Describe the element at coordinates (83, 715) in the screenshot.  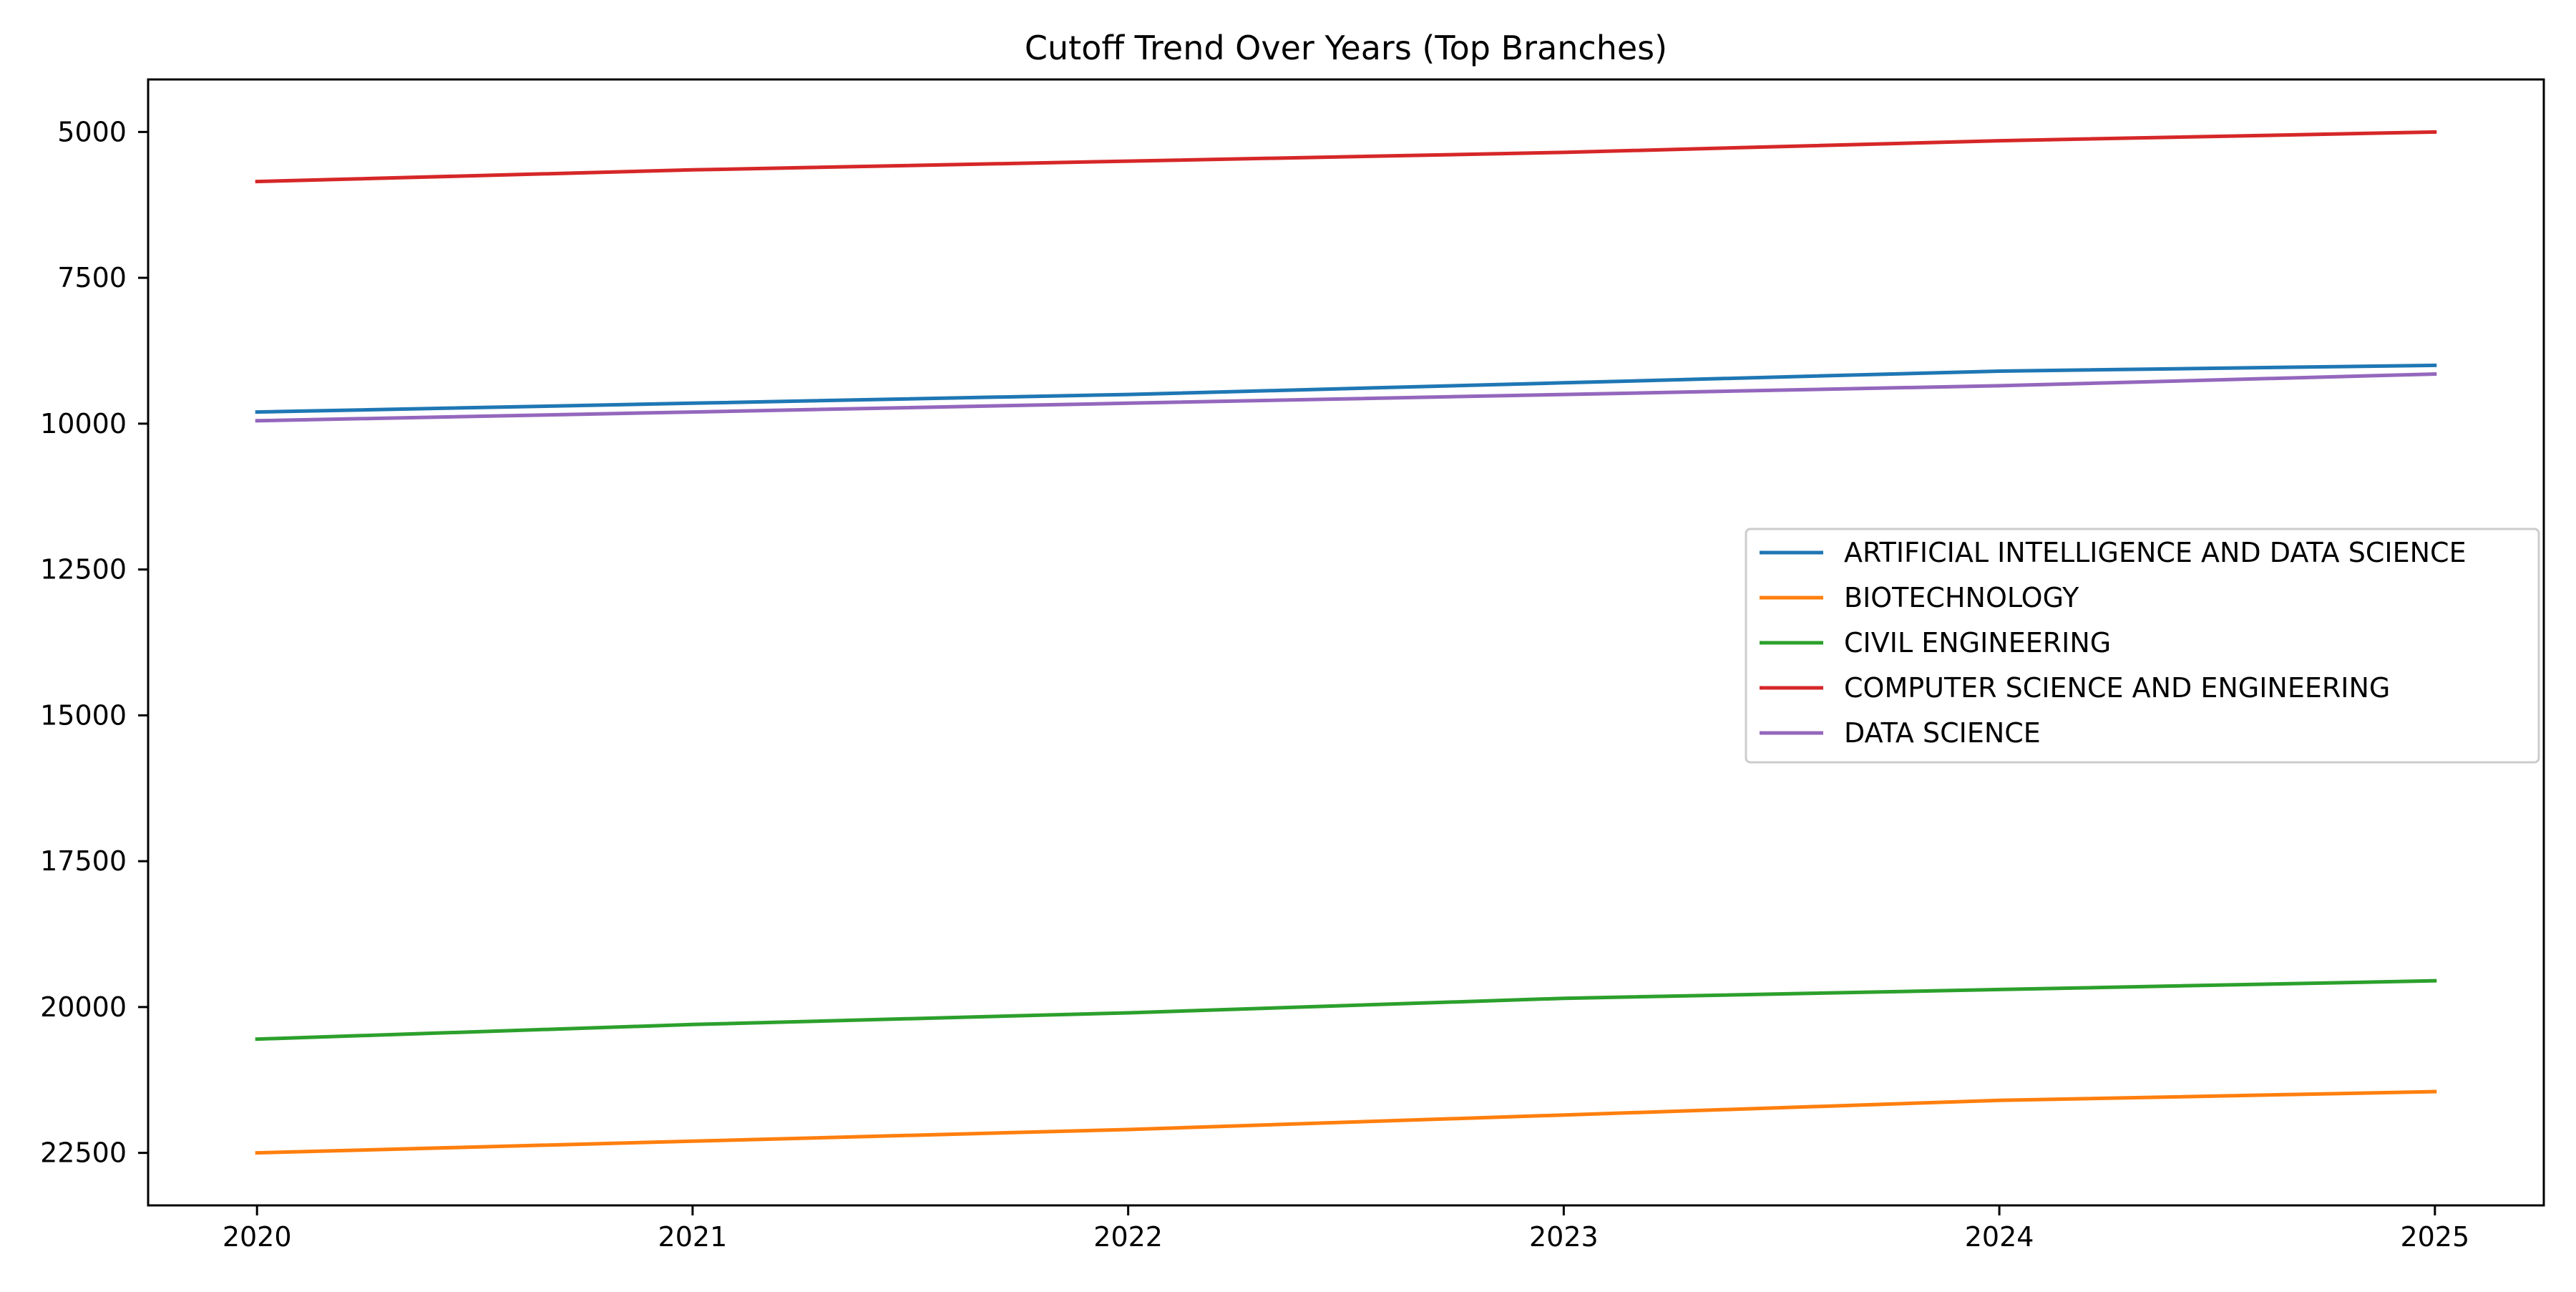
I see `y-tick-label: 15000` at that location.